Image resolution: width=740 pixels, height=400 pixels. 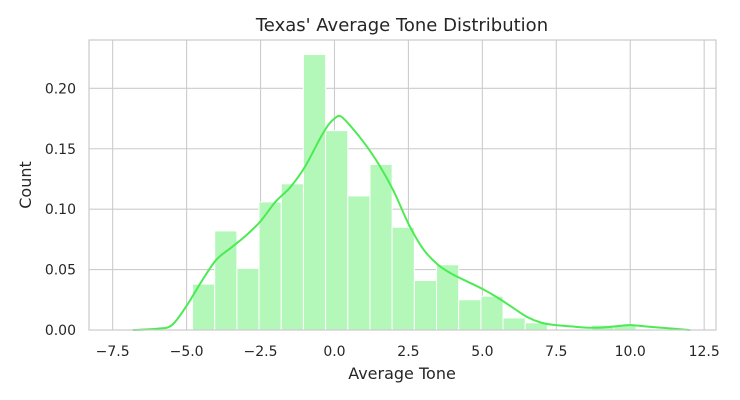 What do you see at coordinates (187, 352) in the screenshot?
I see `x-tick-label: −5.0` at bounding box center [187, 352].